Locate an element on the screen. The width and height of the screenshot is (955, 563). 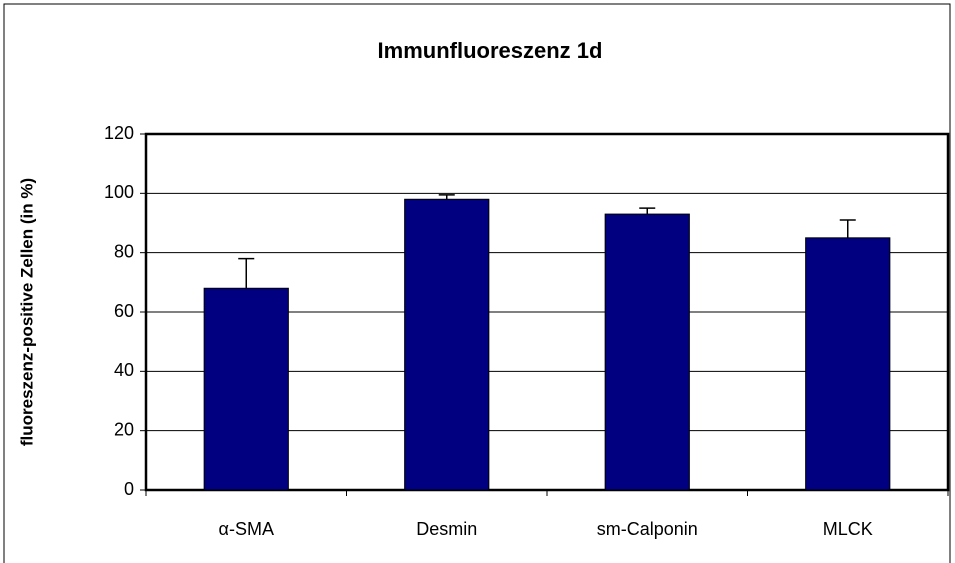
chart-title: Immunfluoreszenz 1d is located at coordinates (490, 50).